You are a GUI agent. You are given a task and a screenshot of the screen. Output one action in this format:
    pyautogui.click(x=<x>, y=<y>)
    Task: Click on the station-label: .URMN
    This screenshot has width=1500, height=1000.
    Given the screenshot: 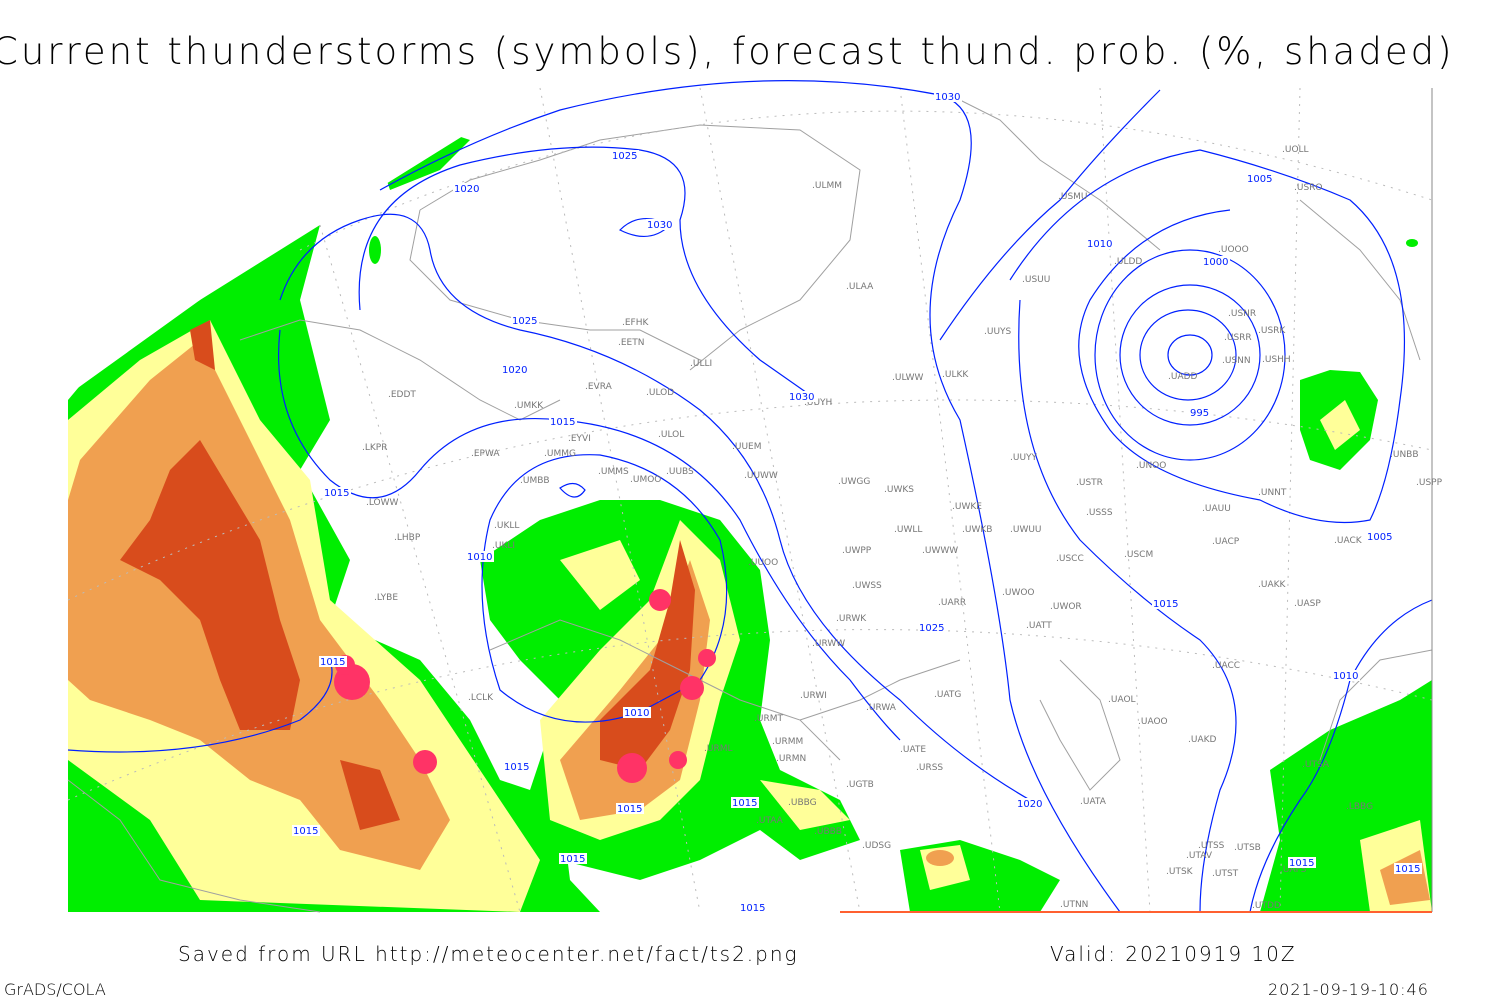 What is the action you would take?
    pyautogui.click(x=791, y=759)
    